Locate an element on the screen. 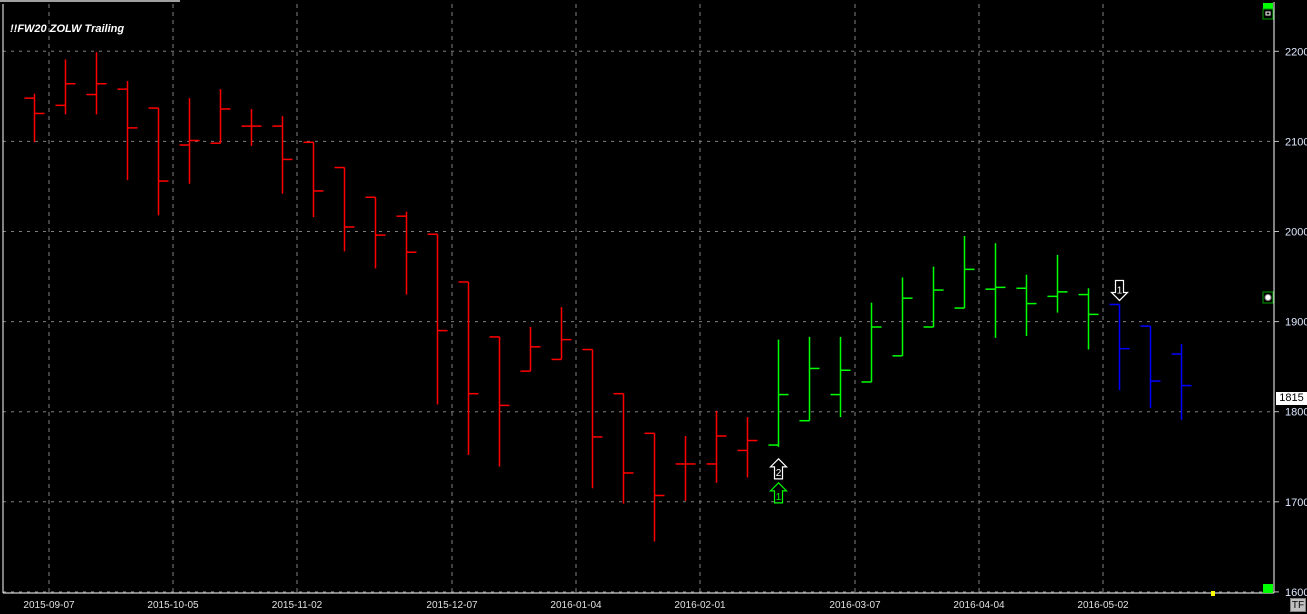 Image resolution: width=1307 pixels, height=614 pixels. y-tick-label: 1600 is located at coordinates (1296, 593).